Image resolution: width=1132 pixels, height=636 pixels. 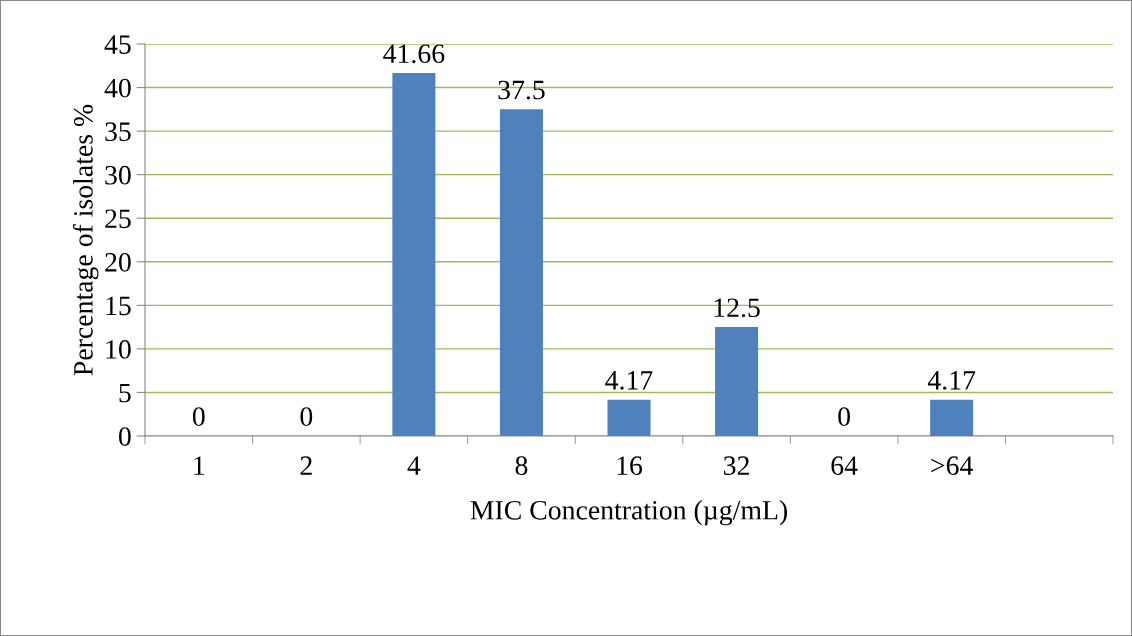 What do you see at coordinates (118, 262) in the screenshot?
I see `y-tick-label: 20` at bounding box center [118, 262].